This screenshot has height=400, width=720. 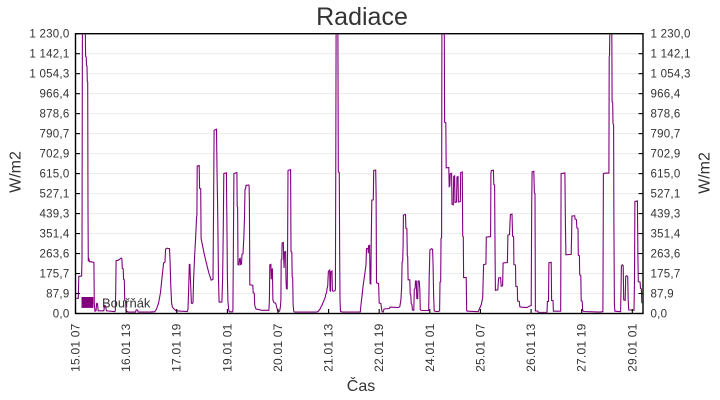 I want to click on svg-text: 20.01 07, so click(x=278, y=347).